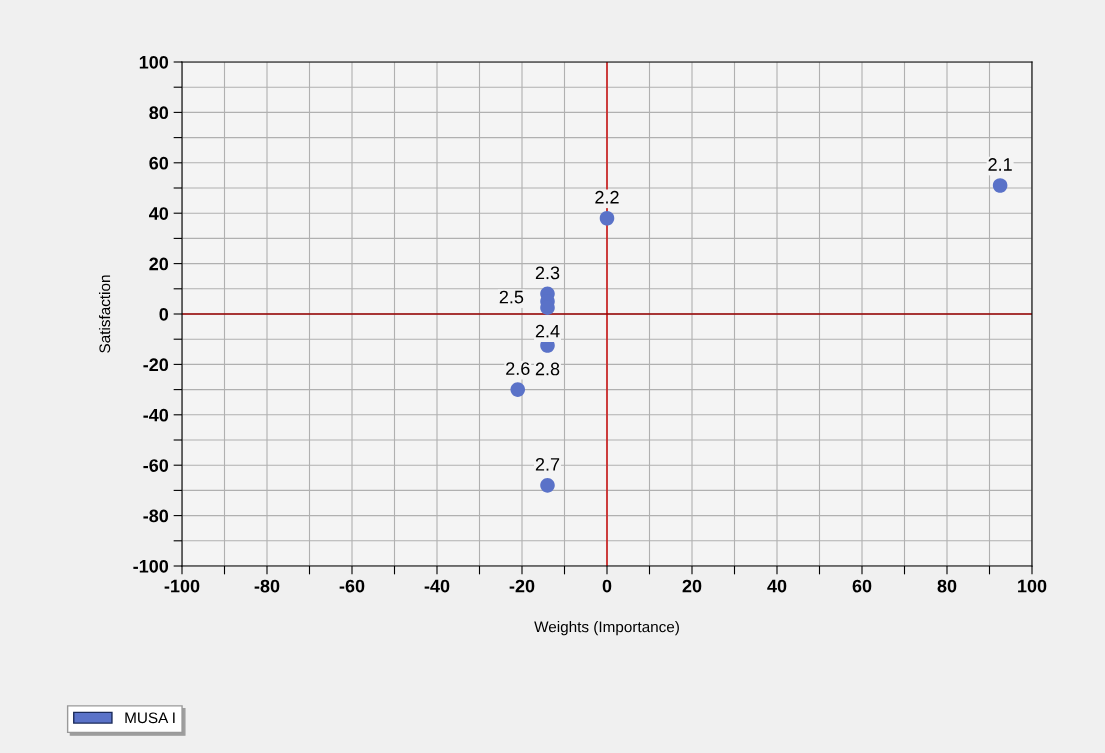  Describe the element at coordinates (159, 213) in the screenshot. I see `y-tick-label: 40` at that location.